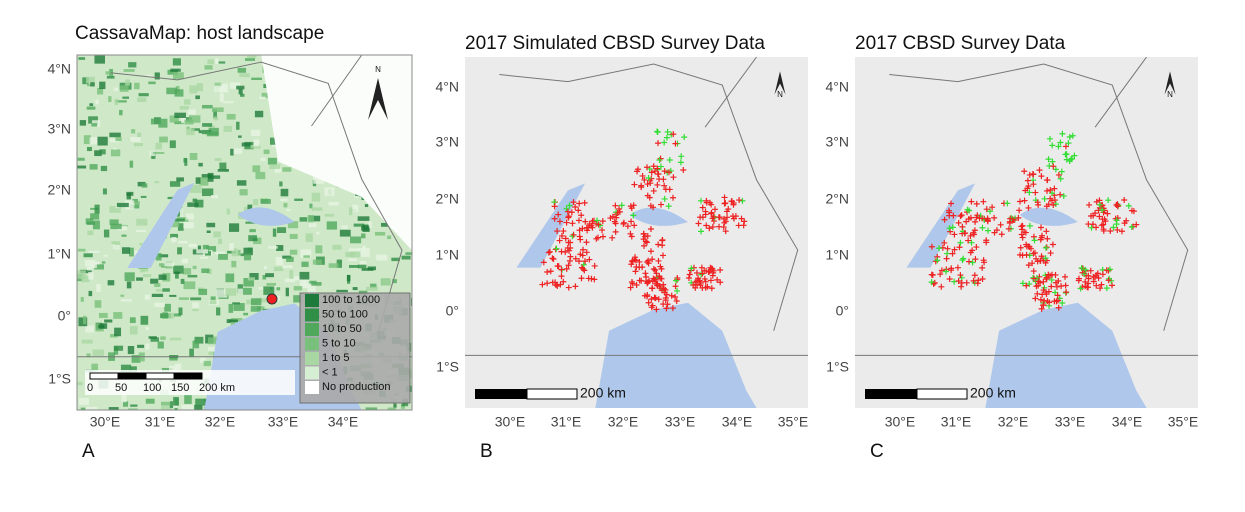 The width and height of the screenshot is (1245, 512). I want to click on scale-bar-black, so click(501, 394).